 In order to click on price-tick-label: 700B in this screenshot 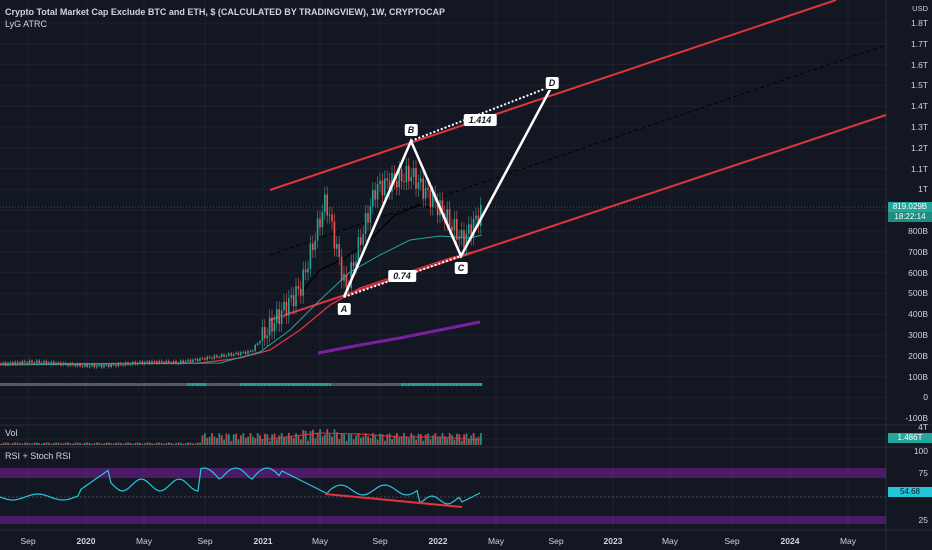, I will do `click(918, 251)`.